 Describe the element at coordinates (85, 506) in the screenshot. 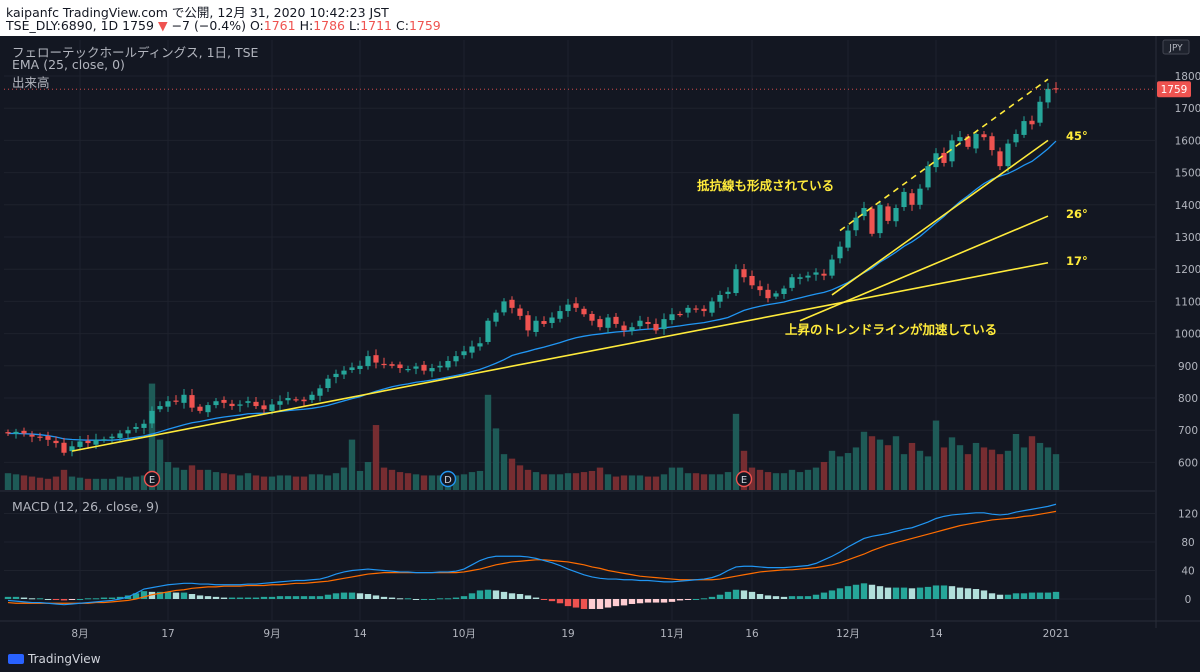

I see `macd-legend: MACD (12, 26, close, 9)` at that location.